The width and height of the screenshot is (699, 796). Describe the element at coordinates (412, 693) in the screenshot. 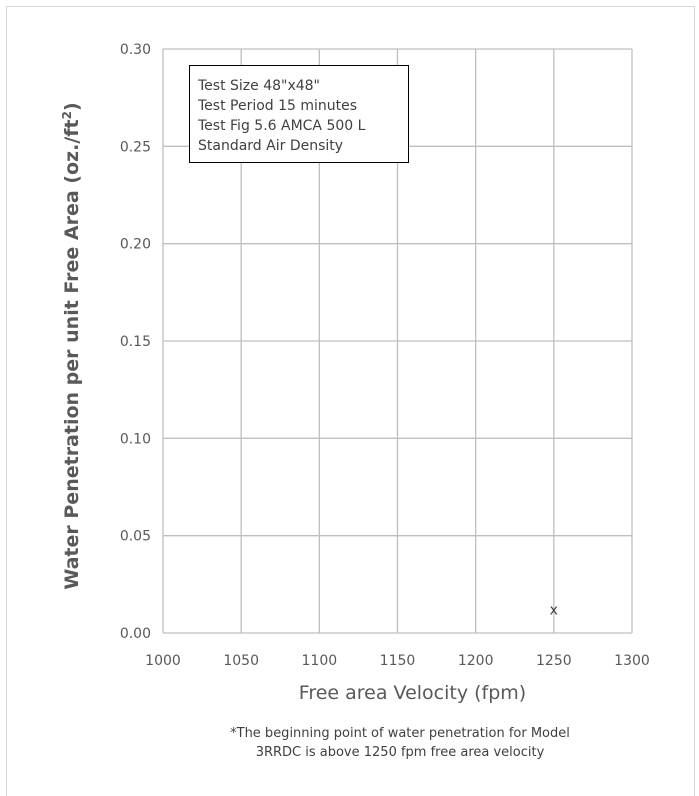

I see `x-axis-title: Free area Velocity (fpm)` at that location.